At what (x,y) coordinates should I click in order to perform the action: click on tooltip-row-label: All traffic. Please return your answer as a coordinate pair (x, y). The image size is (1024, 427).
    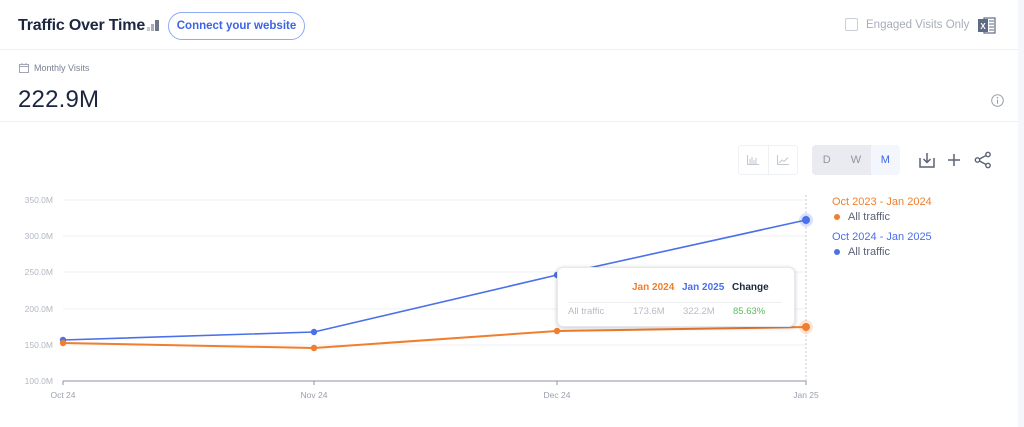
    Looking at the image, I should click on (586, 311).